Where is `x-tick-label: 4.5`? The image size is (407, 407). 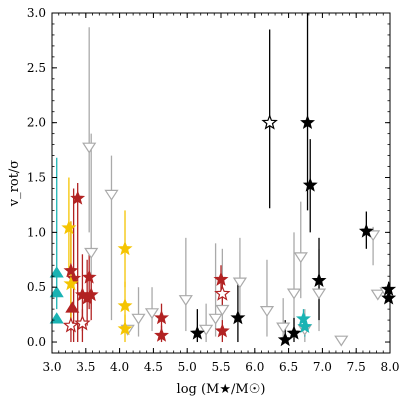 x-tick-label: 4.5 is located at coordinates (153, 367).